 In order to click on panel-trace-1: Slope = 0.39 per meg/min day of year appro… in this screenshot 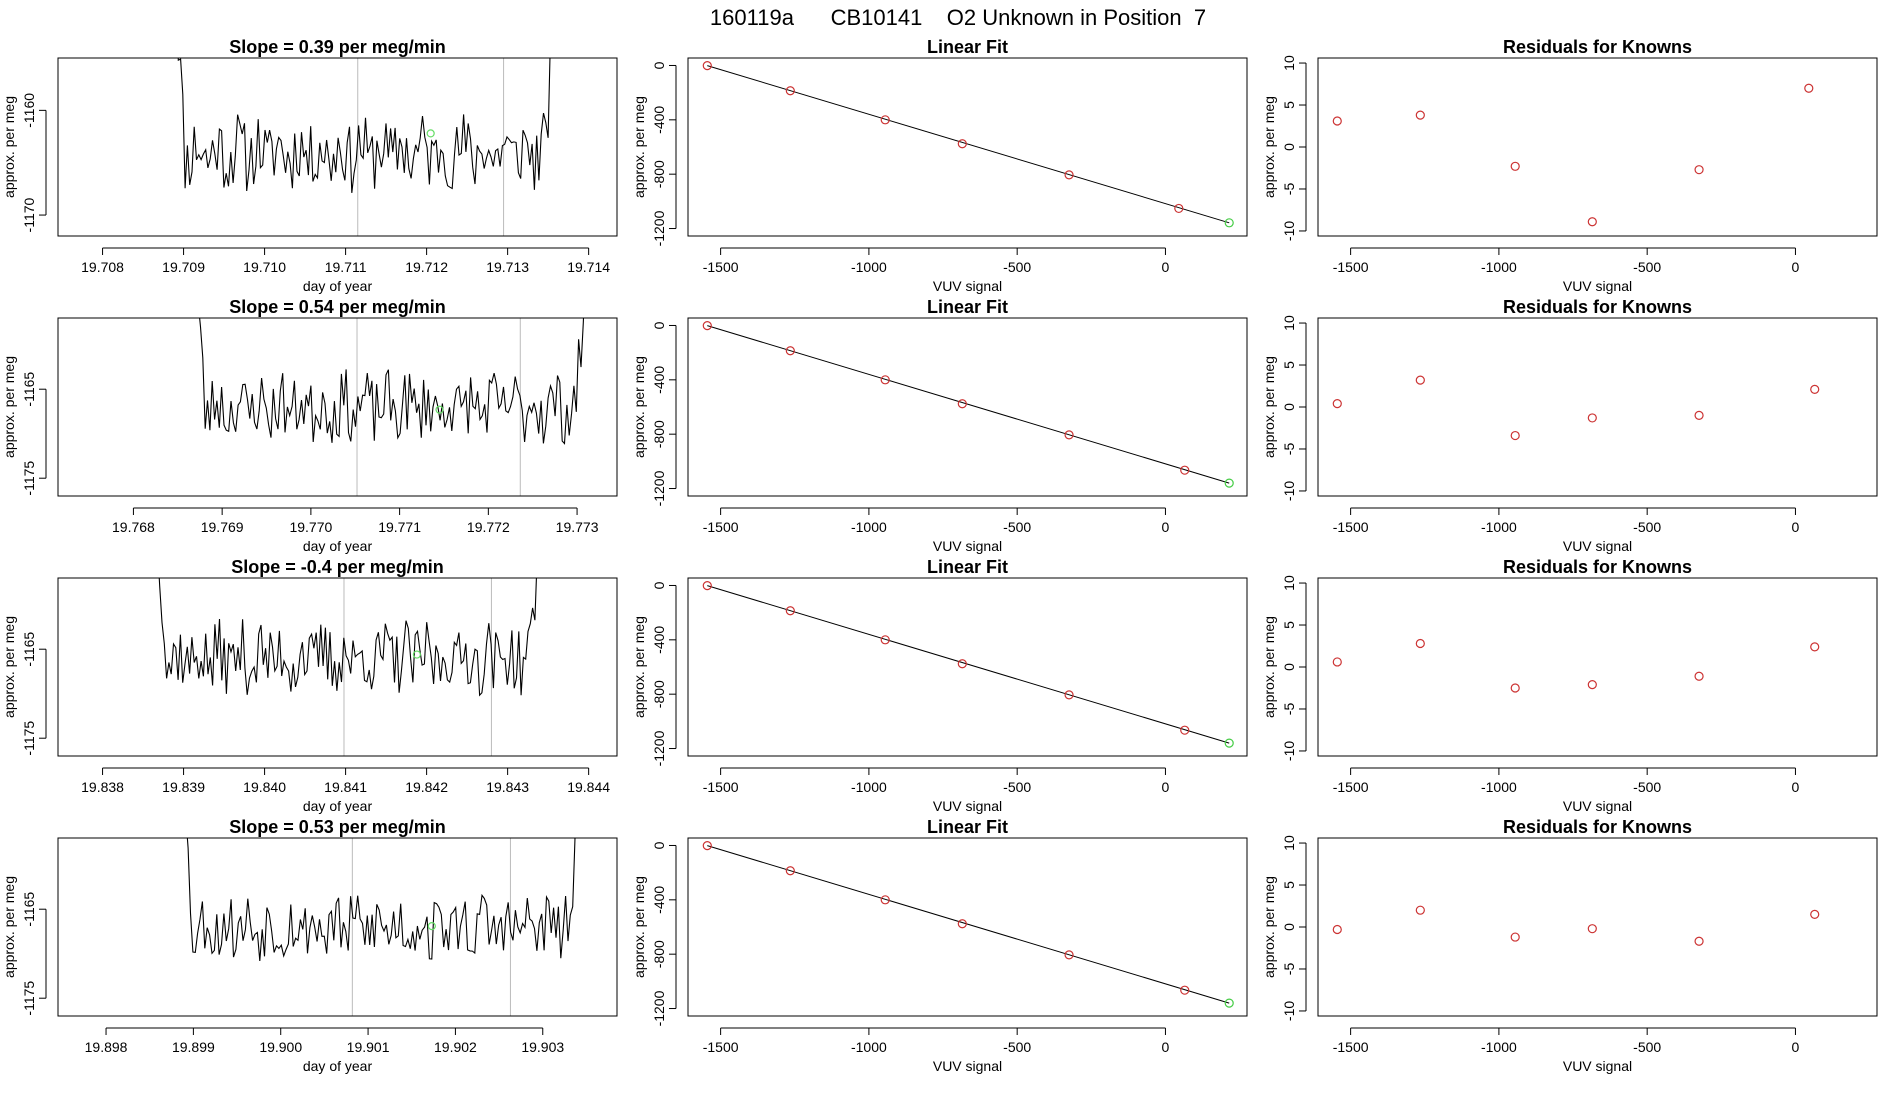, I will do `click(309, 165)`.